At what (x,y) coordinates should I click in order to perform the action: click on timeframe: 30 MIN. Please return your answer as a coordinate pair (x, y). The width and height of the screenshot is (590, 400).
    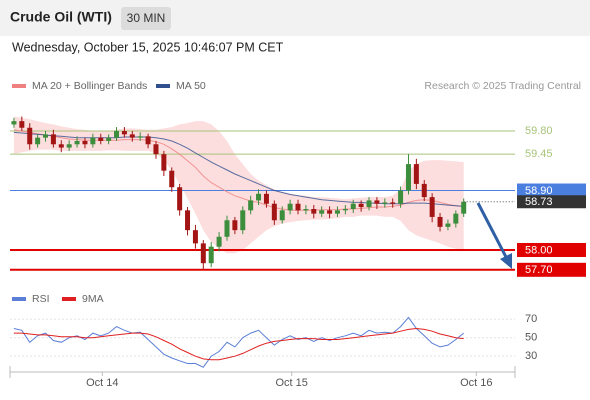
    Looking at the image, I should click on (146, 18).